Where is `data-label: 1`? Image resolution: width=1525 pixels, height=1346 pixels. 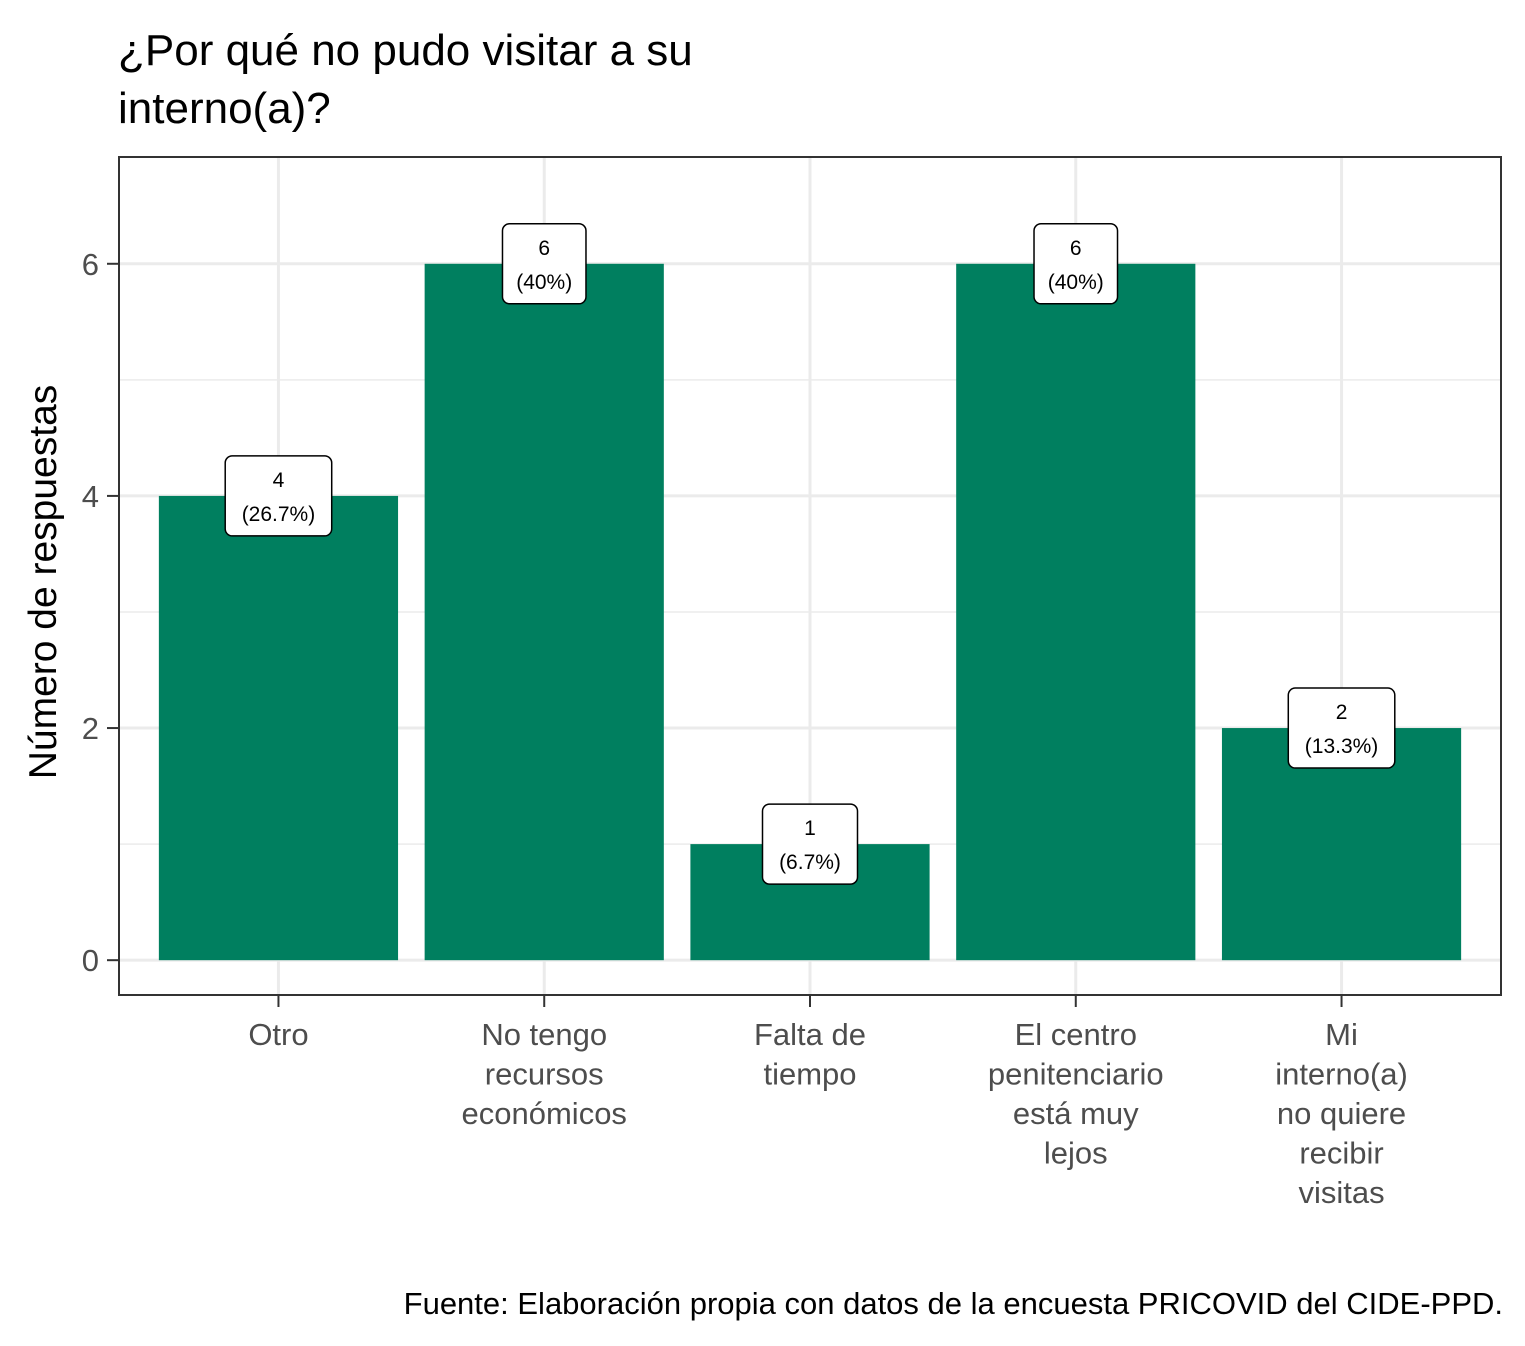
data-label: 1 is located at coordinates (810, 828).